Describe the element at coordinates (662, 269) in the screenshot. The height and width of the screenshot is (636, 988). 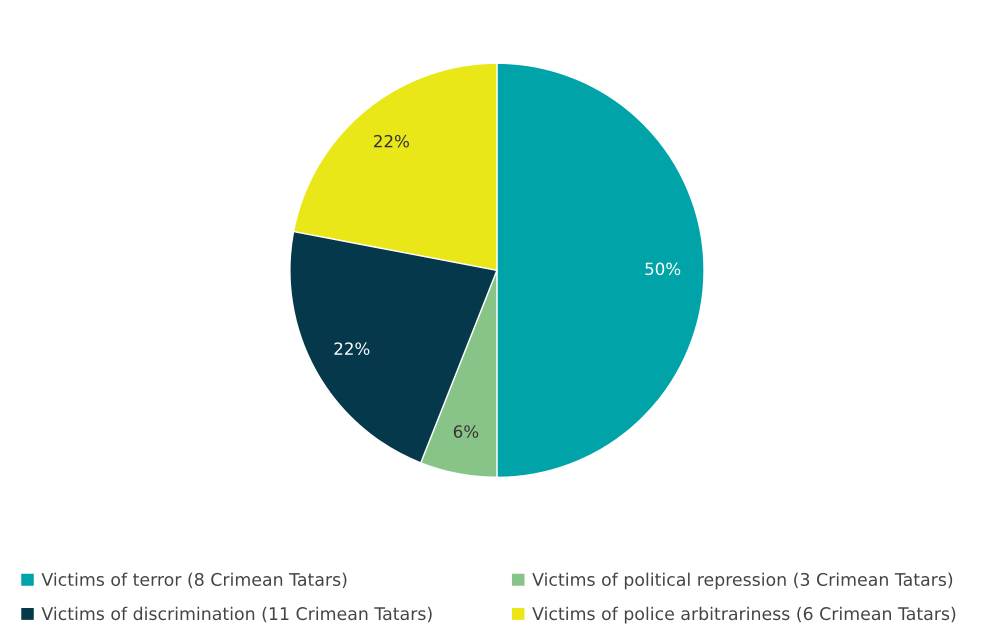
I see `data-label: 50%` at that location.